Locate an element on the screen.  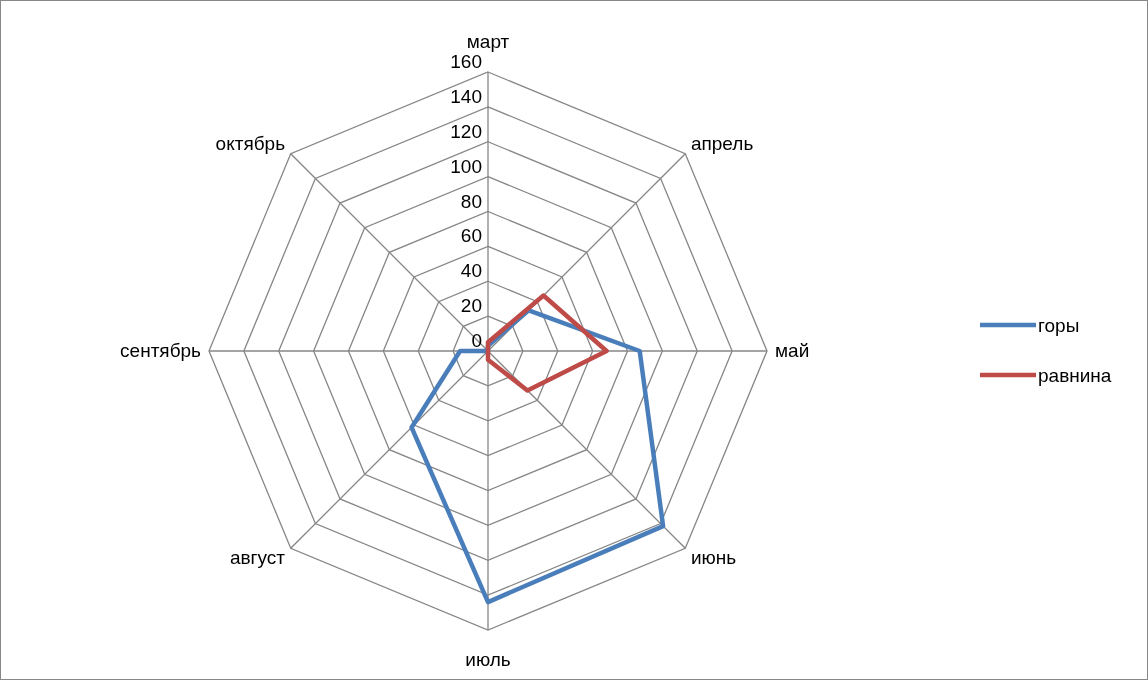
spoke-label: июнь is located at coordinates (713, 558).